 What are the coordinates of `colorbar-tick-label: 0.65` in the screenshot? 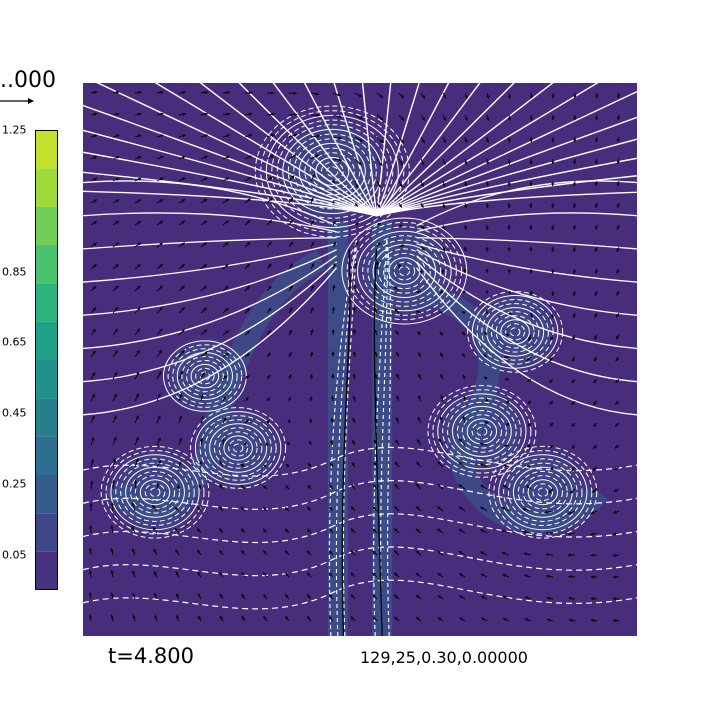 It's located at (14, 342).